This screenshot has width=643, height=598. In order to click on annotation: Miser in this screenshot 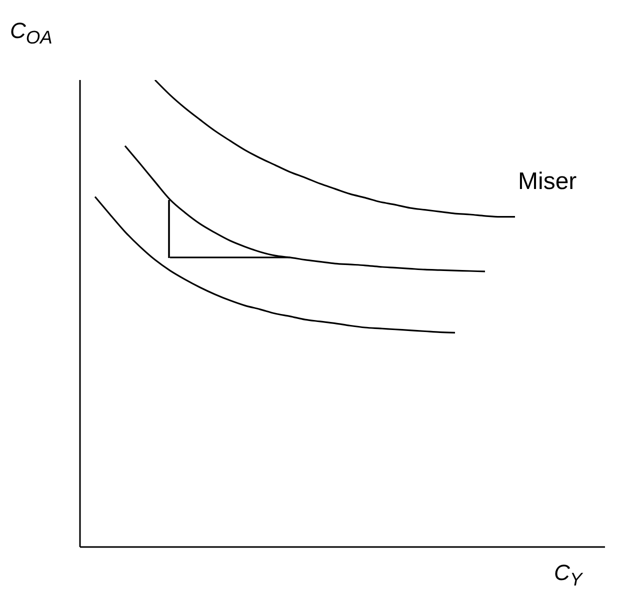, I will do `click(547, 182)`.